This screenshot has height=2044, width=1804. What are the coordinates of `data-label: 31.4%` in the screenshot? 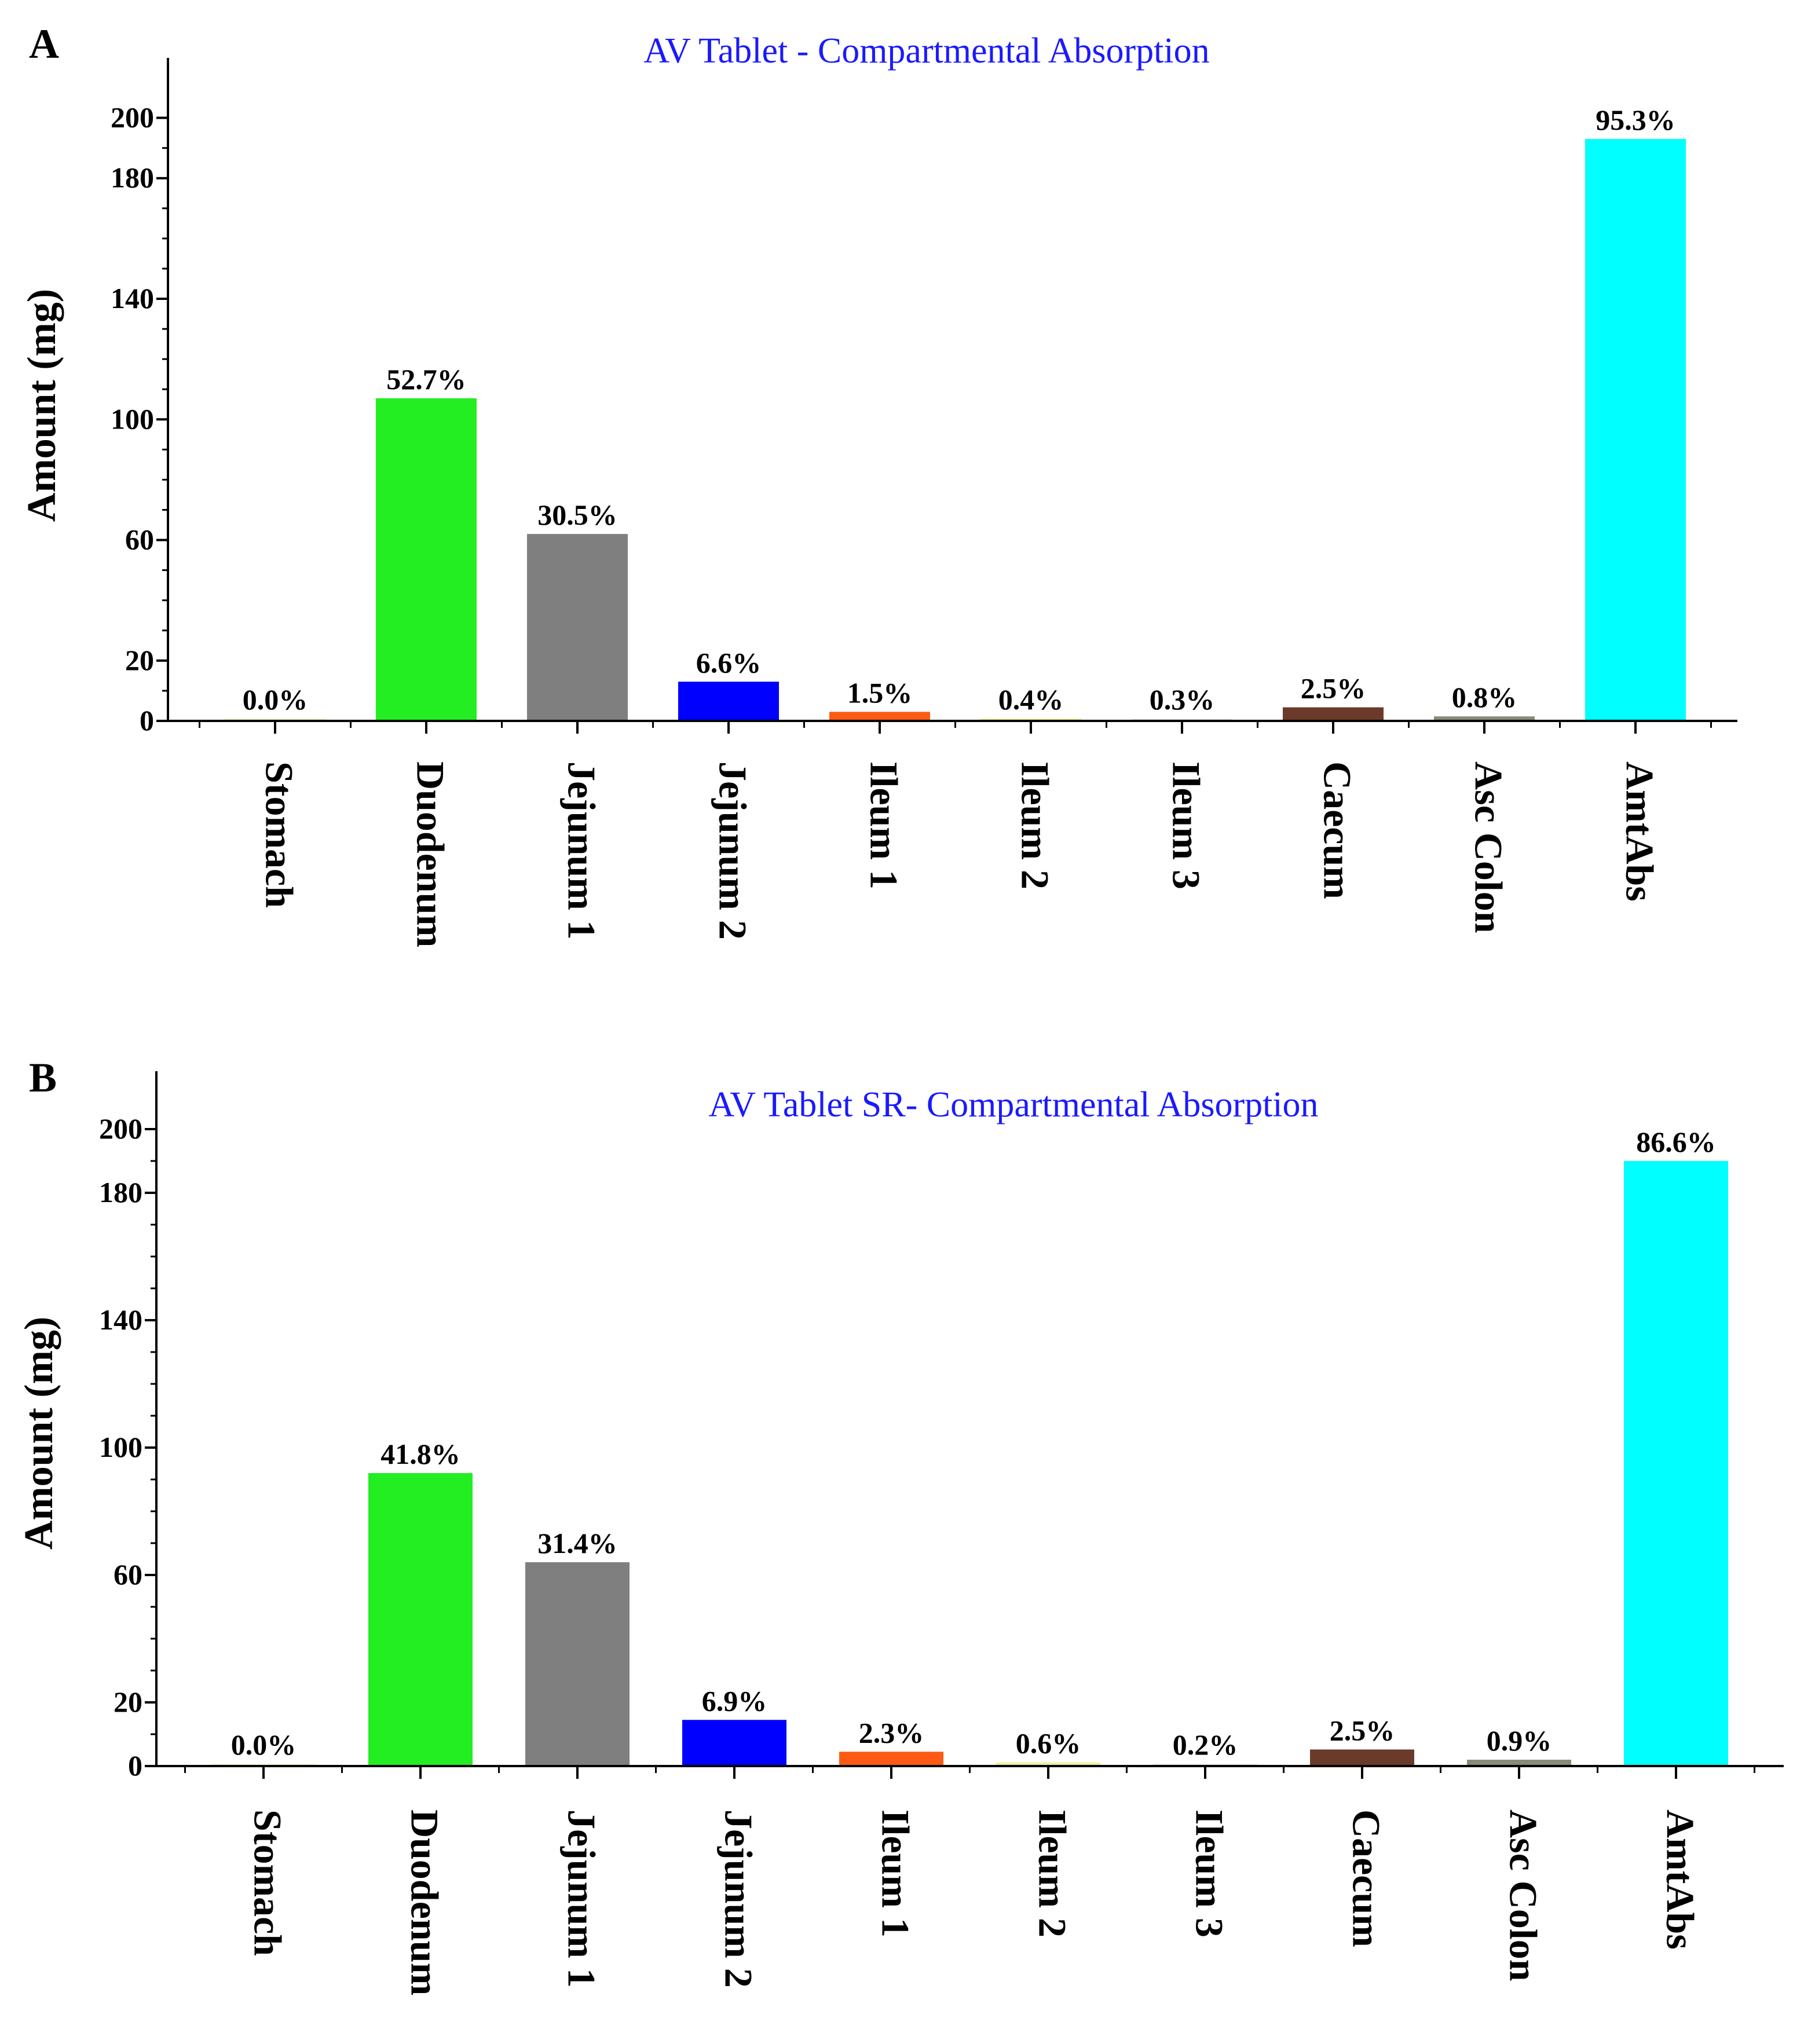 It's located at (577, 1543).